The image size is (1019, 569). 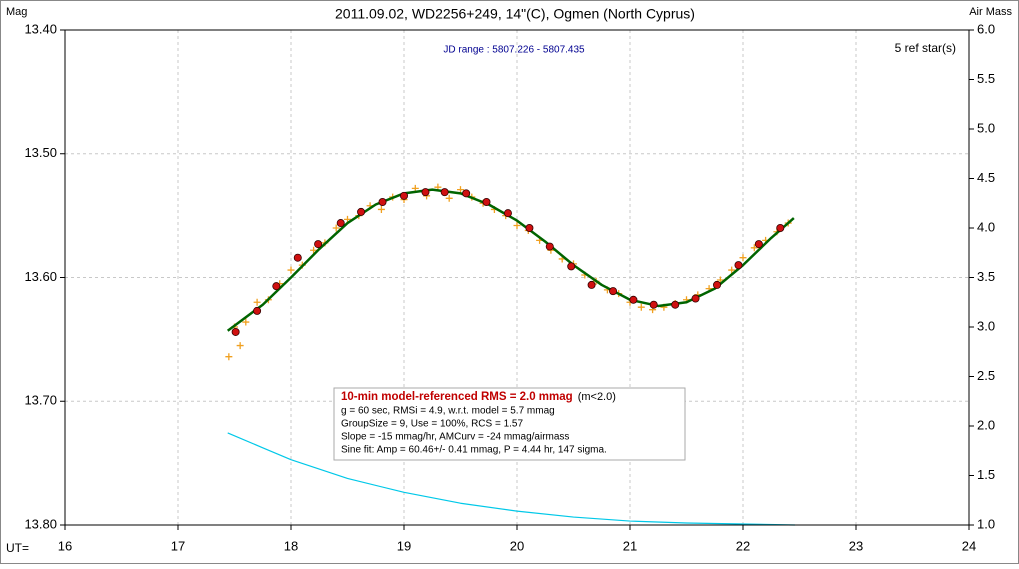 I want to click on x-tick-label: 23, so click(x=856, y=545).